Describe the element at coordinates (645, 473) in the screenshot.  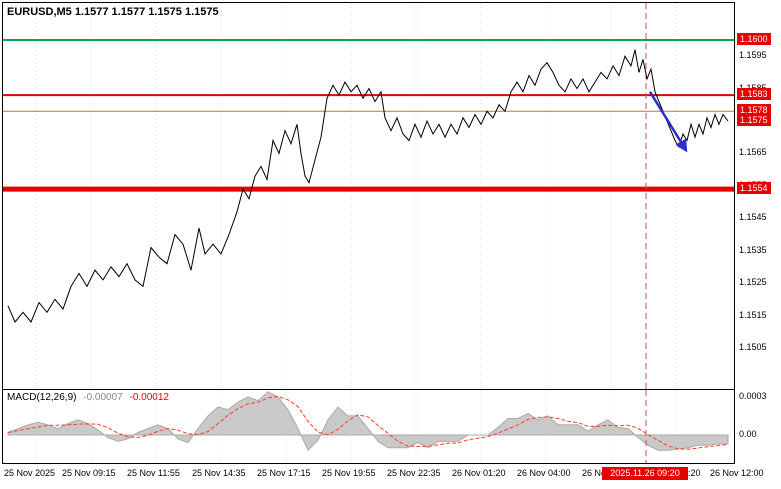
I see `highlighted-time-tag: 2025.11.26 09:20` at that location.